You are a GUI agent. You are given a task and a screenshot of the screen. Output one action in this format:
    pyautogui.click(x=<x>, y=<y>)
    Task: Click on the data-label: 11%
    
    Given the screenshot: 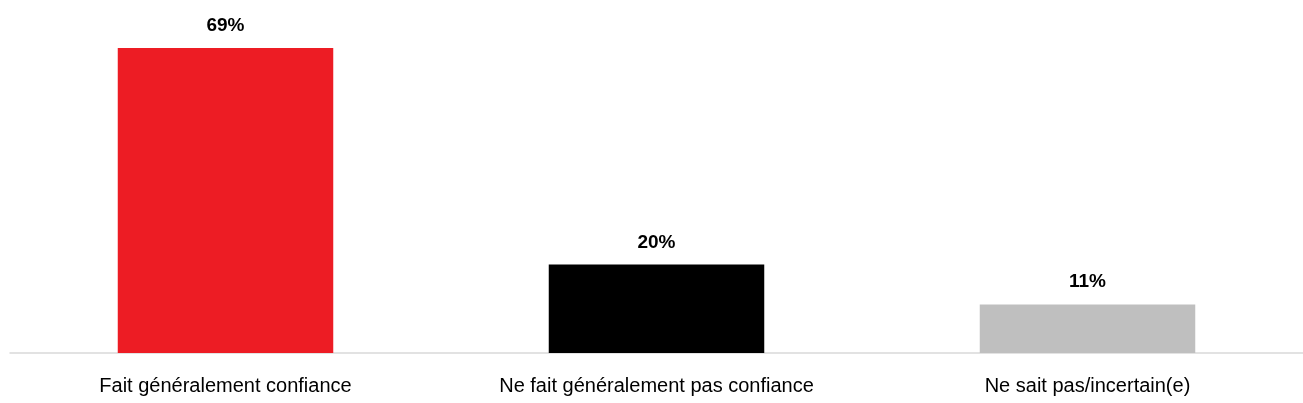 What is the action you would take?
    pyautogui.click(x=1088, y=281)
    